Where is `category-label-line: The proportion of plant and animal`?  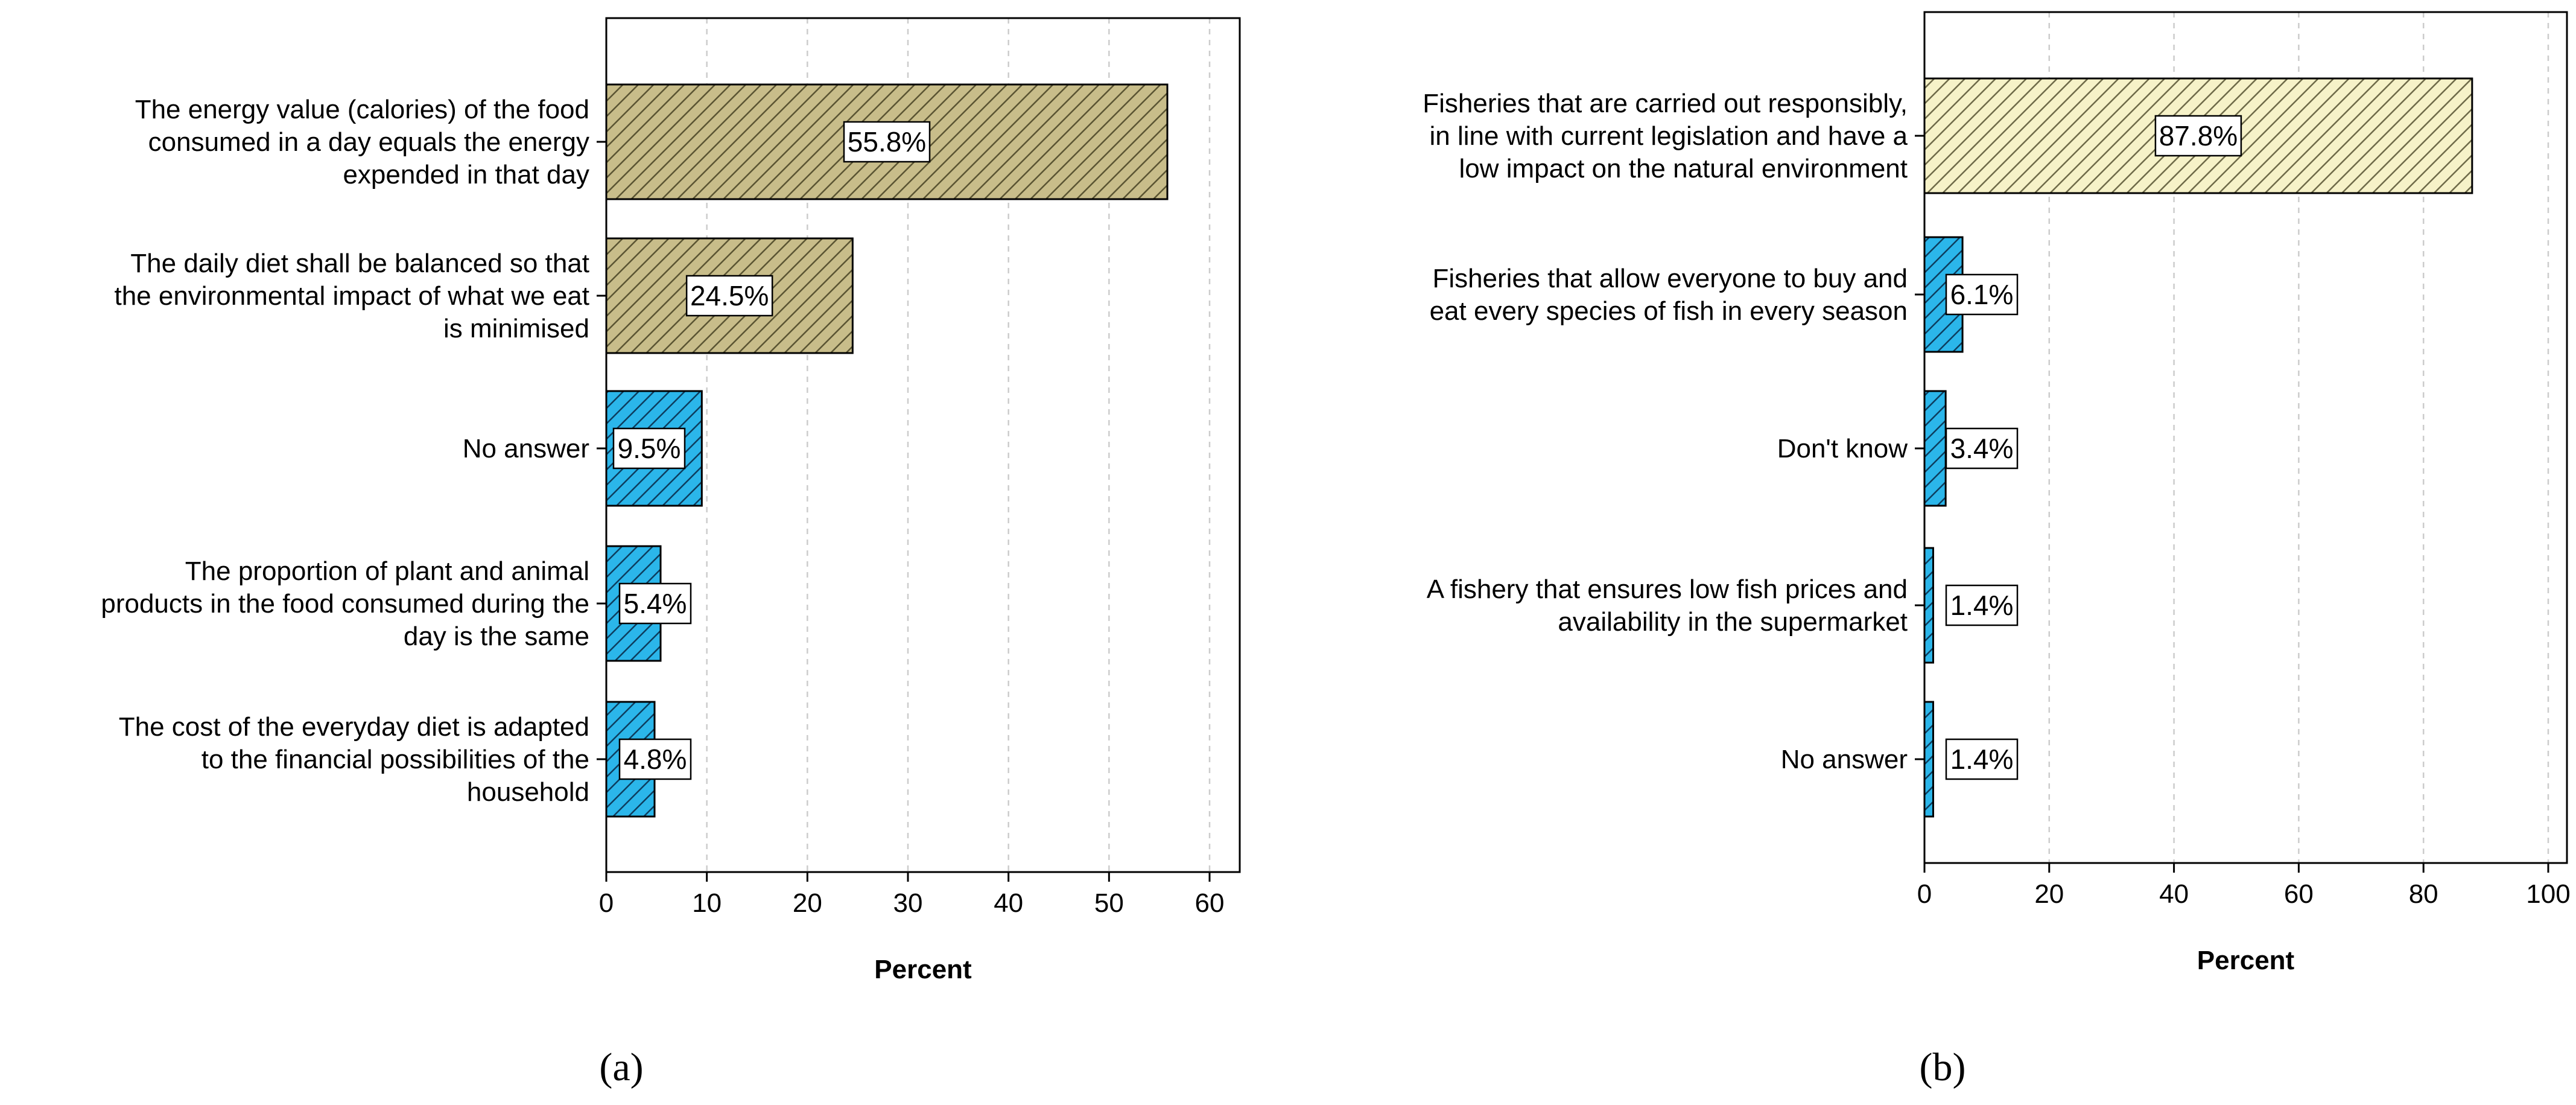 category-label-line: The proportion of plant and animal is located at coordinates (387, 571).